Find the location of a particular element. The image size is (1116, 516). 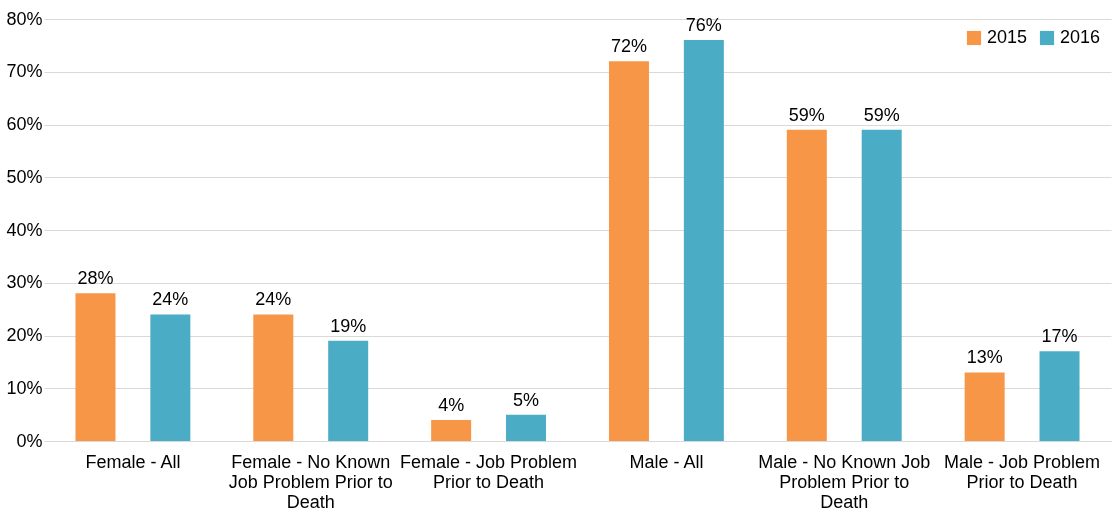

x-tick-label: Male - No Known Job Problem Prior to Death is located at coordinates (844, 481).